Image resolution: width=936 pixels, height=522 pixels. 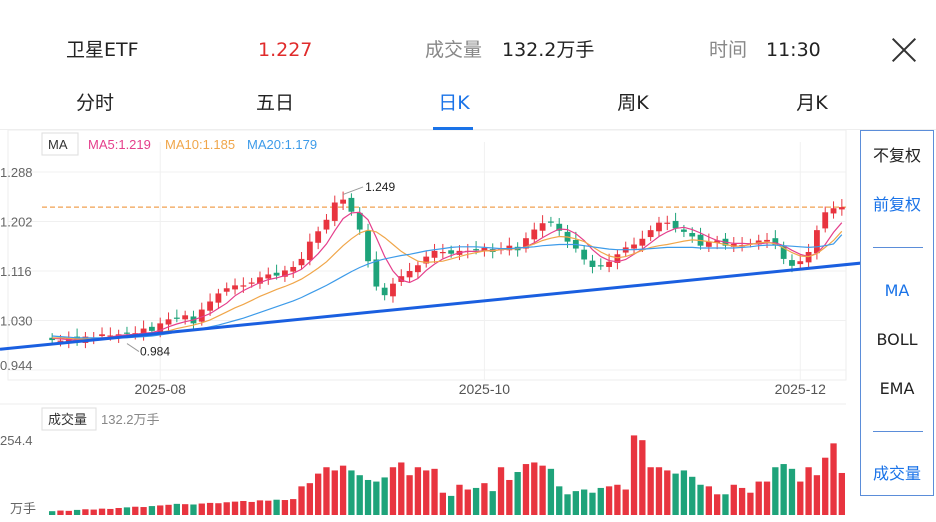 I want to click on menu-ema: EMA, so click(x=897, y=388).